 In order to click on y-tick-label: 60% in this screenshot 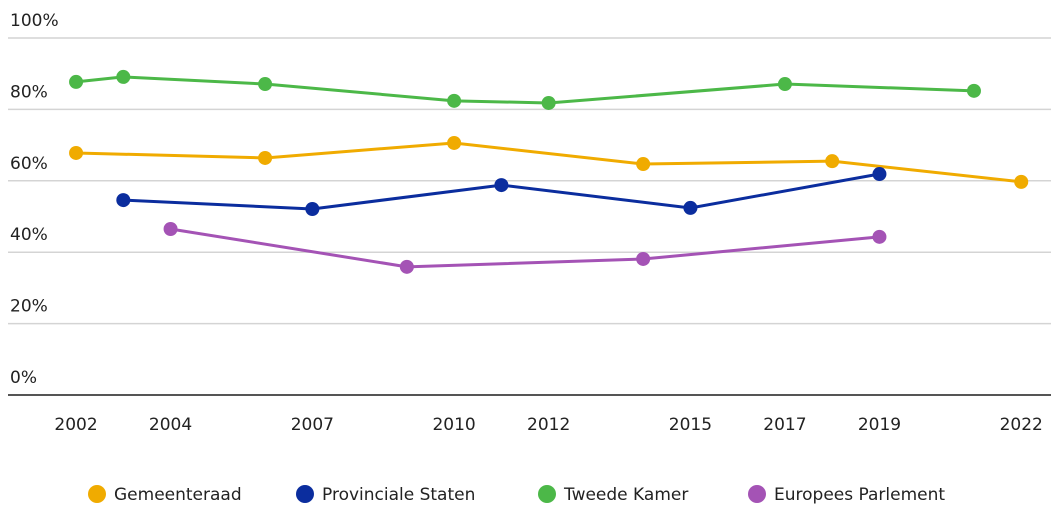, I will do `click(29, 164)`.